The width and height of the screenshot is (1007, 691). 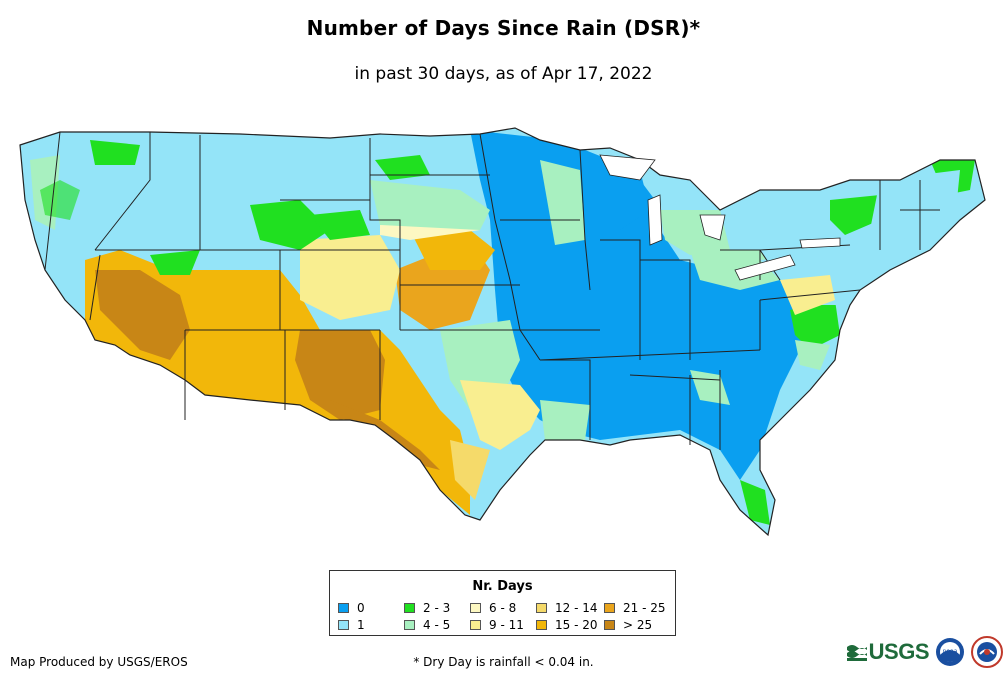 What do you see at coordinates (503, 28) in the screenshot?
I see `map-title: Number of Days Since Rain (DSR)*` at bounding box center [503, 28].